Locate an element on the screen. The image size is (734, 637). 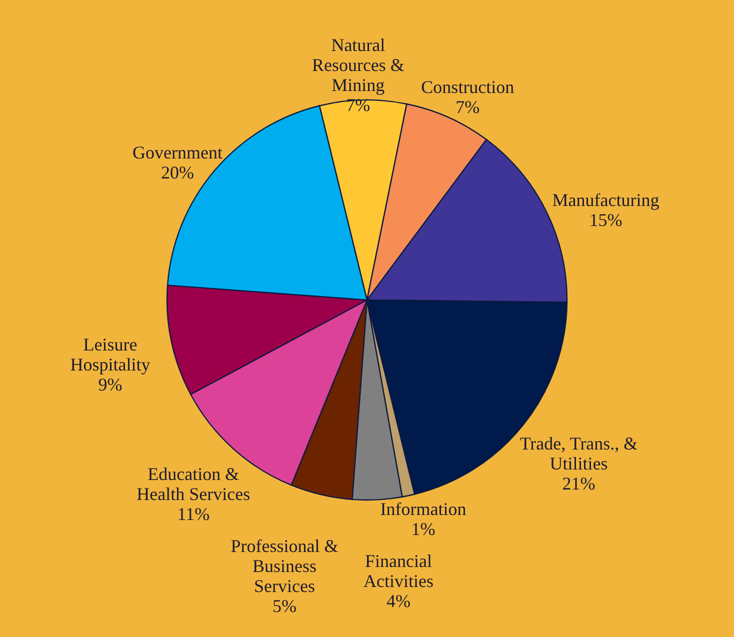
slice-label: Information is located at coordinates (423, 509).